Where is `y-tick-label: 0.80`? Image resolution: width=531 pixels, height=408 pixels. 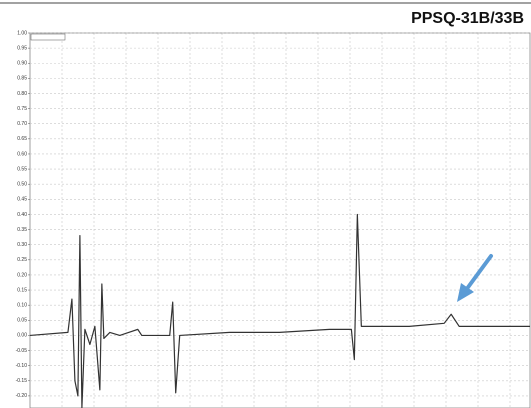
y-tick-label: 0.80 is located at coordinates (22, 94).